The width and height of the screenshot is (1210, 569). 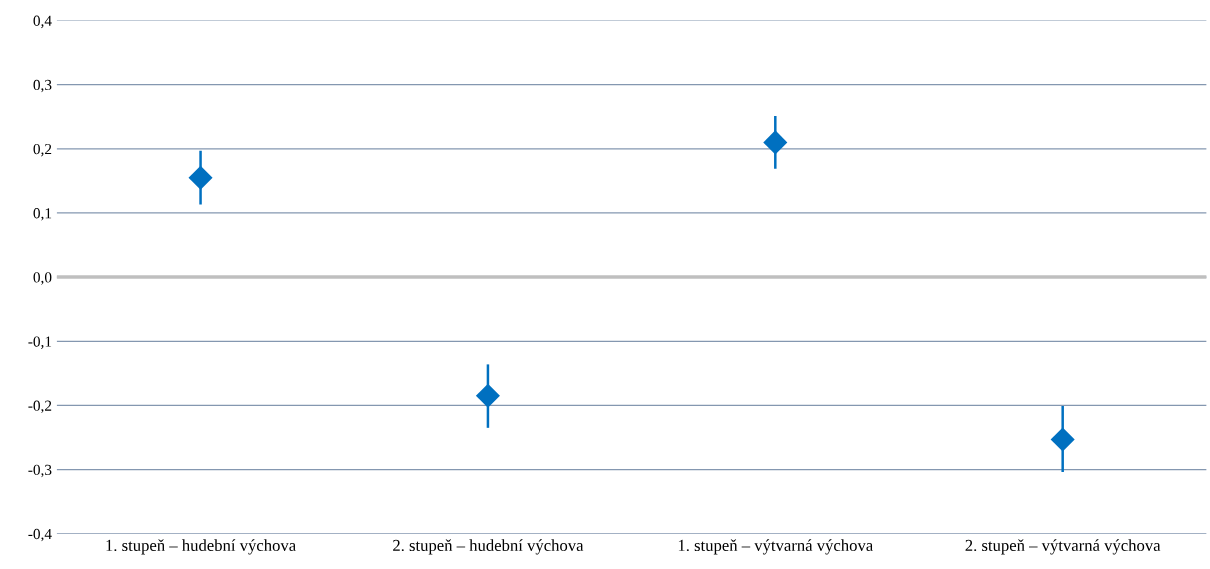 I want to click on y-tick-label: 0,1, so click(x=42, y=214).